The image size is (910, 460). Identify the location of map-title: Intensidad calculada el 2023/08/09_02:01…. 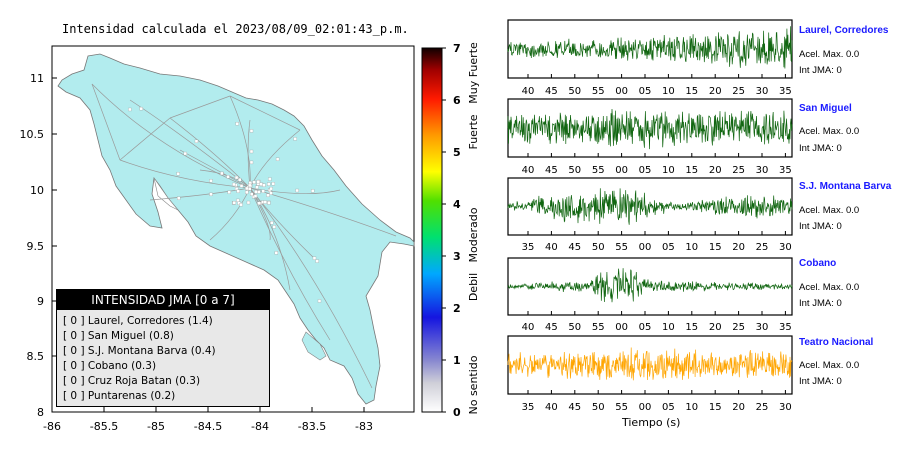
(235, 29).